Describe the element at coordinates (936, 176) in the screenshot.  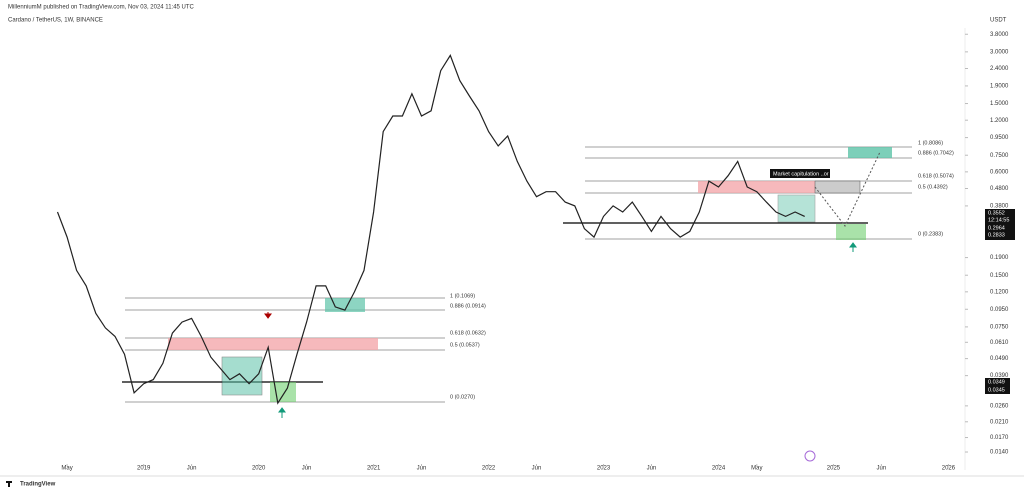
I see `fib-label: 0.618 (0.5074)` at that location.